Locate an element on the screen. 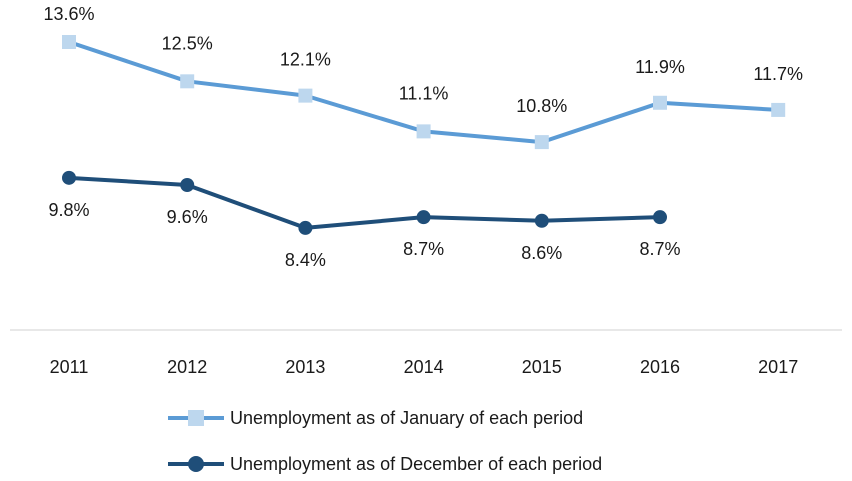 Image resolution: width=852 pixels, height=481 pixels. data-label-december-2014: 8.7% is located at coordinates (423, 249).